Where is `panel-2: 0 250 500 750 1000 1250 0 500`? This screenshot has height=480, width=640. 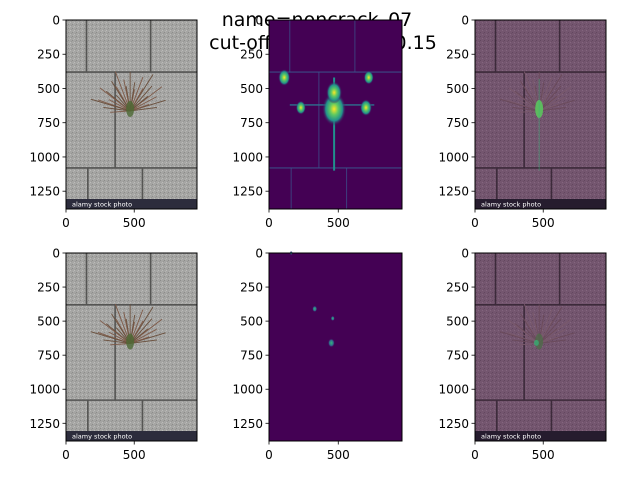
panel-2: 0 250 500 750 1000 1250 0 500 is located at coordinates (317, 122).